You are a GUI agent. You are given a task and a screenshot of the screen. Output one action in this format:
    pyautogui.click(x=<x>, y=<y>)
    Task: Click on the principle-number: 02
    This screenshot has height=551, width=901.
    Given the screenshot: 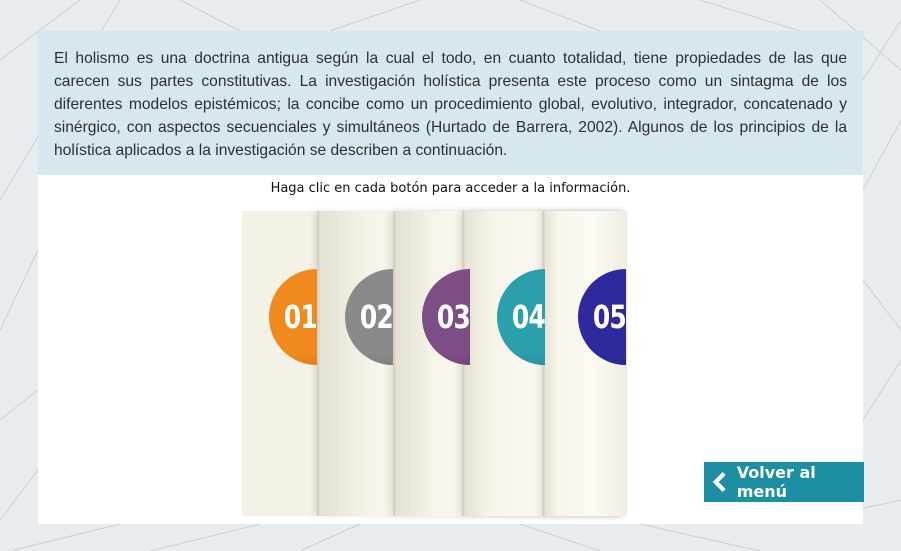 What is the action you would take?
    pyautogui.click(x=376, y=317)
    